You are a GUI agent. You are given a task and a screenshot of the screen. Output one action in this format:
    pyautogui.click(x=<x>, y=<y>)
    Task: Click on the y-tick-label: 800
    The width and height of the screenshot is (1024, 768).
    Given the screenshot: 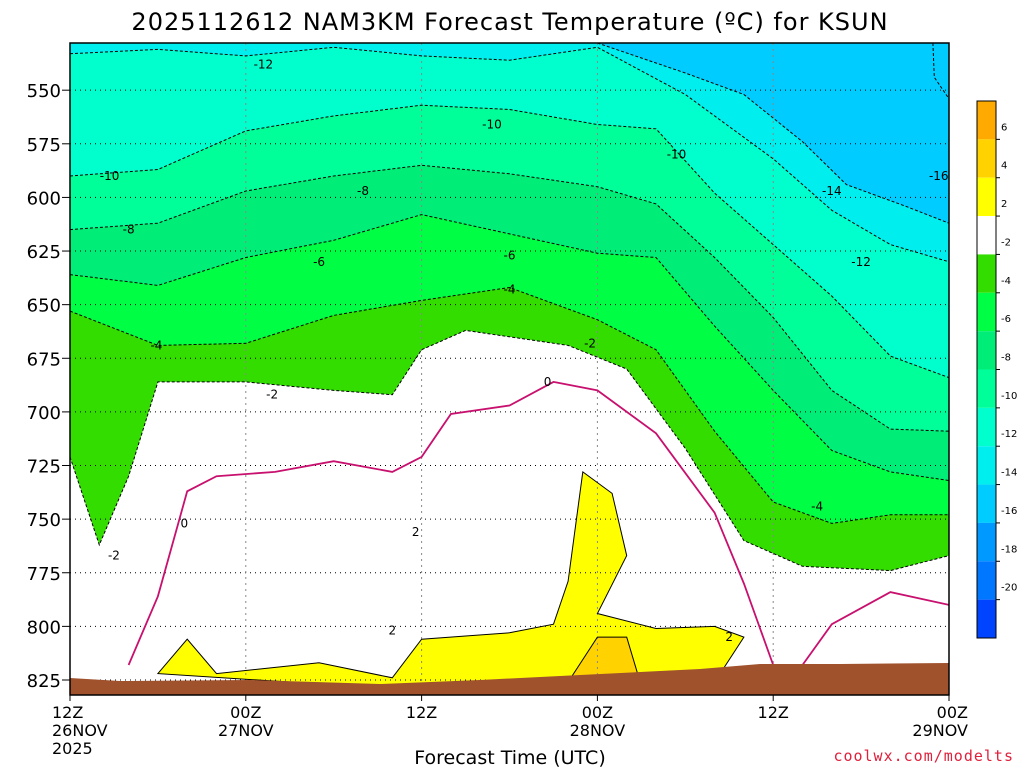 What is the action you would take?
    pyautogui.click(x=44, y=627)
    